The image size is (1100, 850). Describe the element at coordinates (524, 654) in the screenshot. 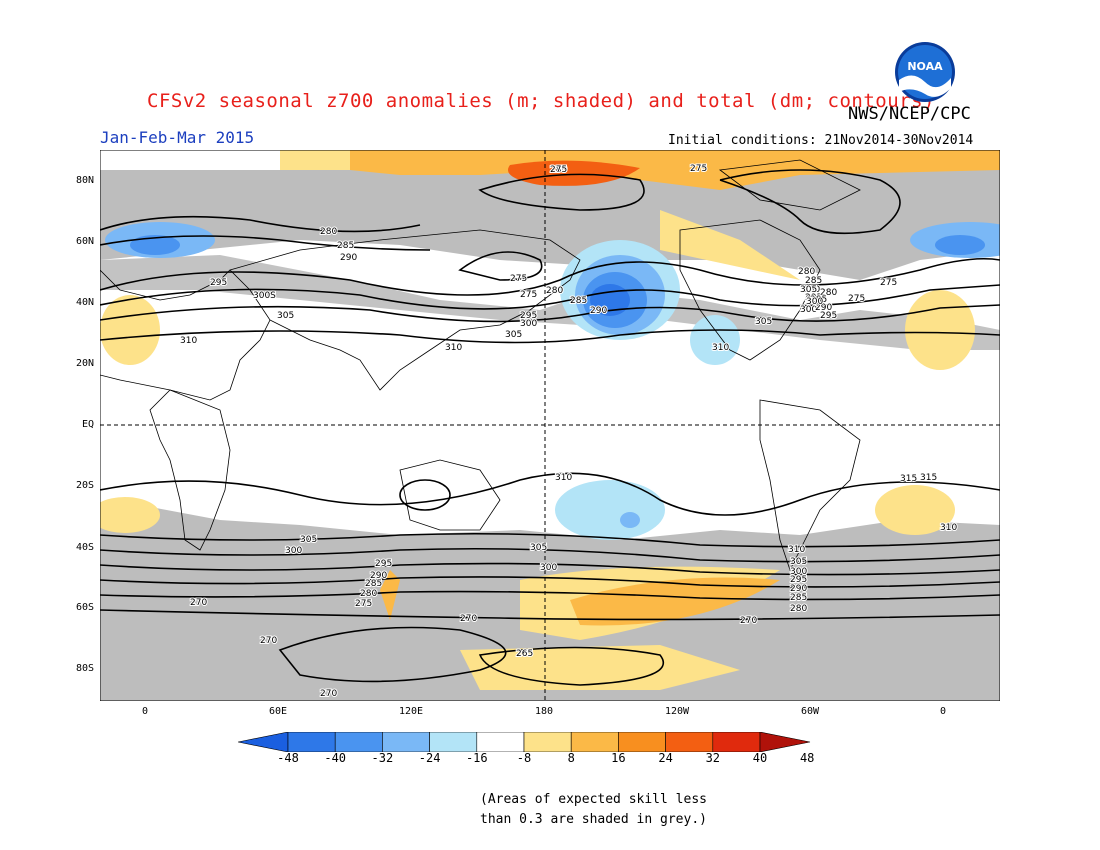

I see `contour-label: 265` at that location.